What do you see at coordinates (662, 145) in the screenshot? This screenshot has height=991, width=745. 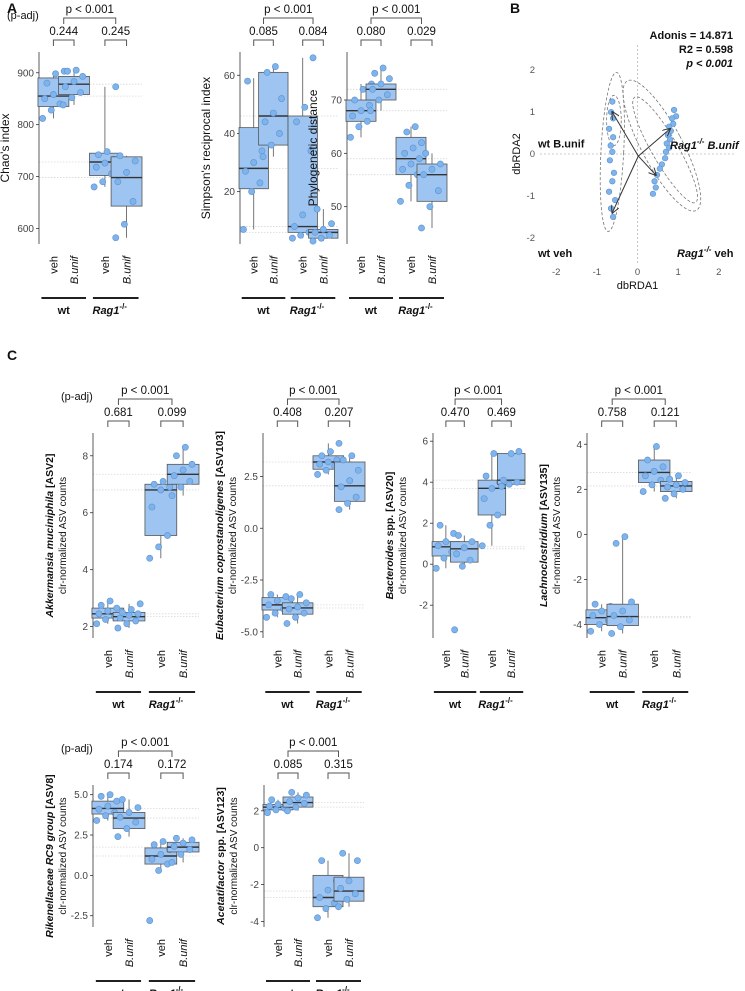 I see `confidence-ellipse` at bounding box center [662, 145].